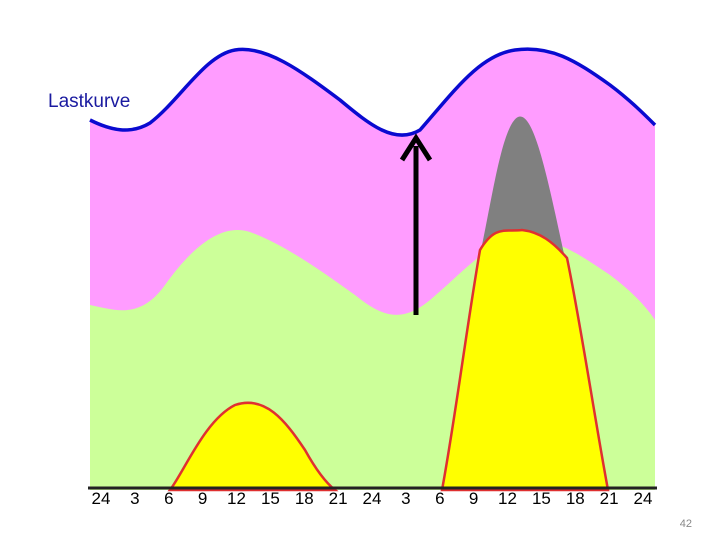 This screenshot has height=540, width=720. What do you see at coordinates (416, 147) in the screenshot?
I see `arrow-head` at bounding box center [416, 147].